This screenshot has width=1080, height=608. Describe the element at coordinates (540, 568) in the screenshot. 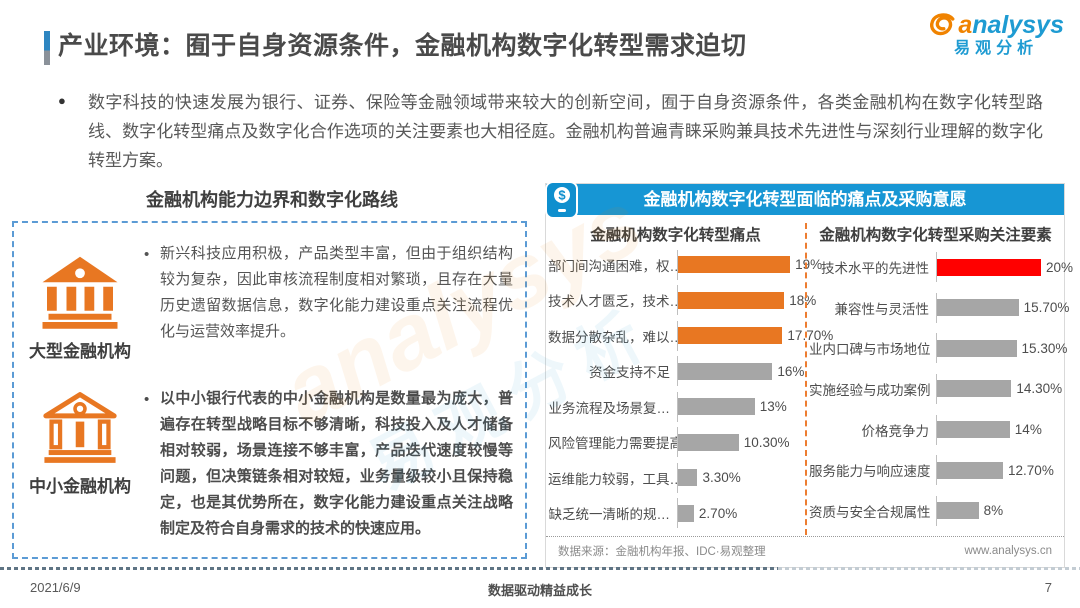

I see `footer-divider` at that location.